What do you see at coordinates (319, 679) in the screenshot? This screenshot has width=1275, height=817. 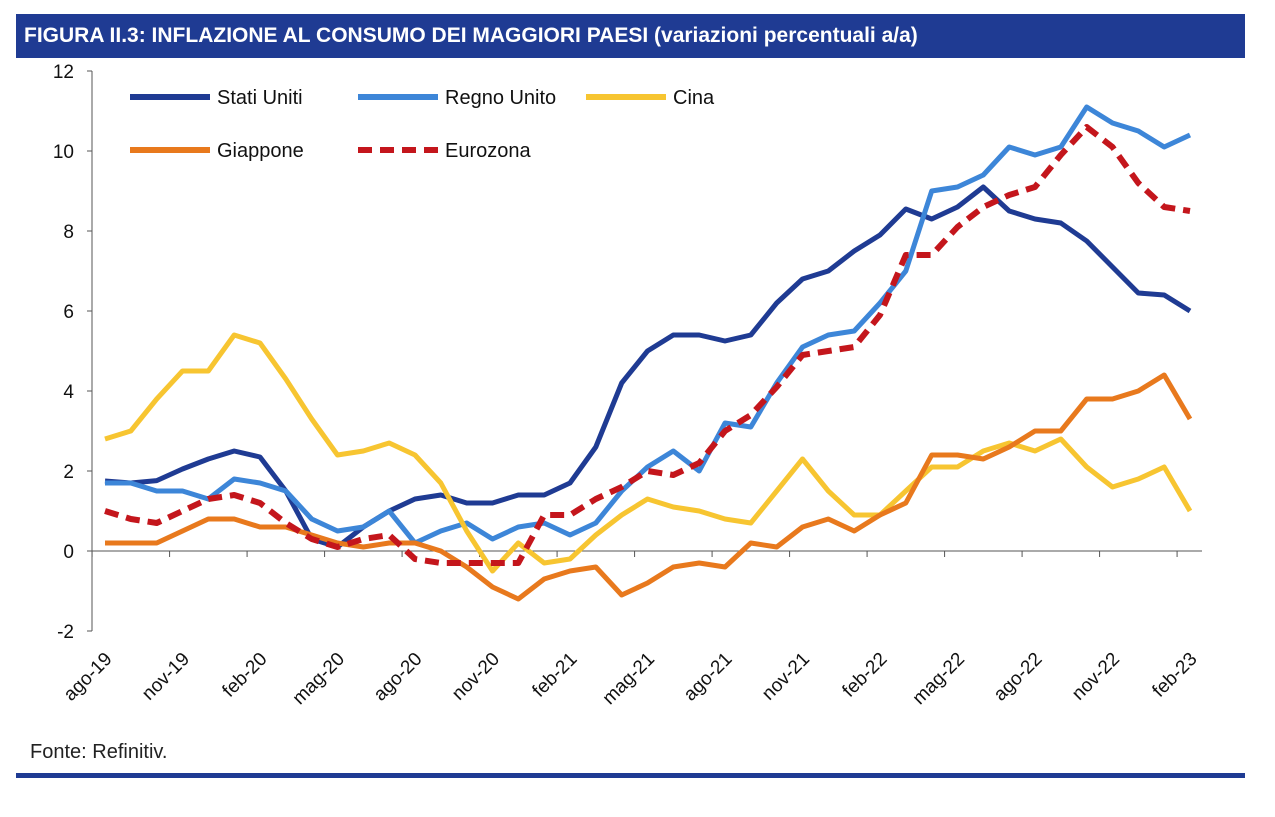 I see `x-tick-label: mag-20` at bounding box center [319, 679].